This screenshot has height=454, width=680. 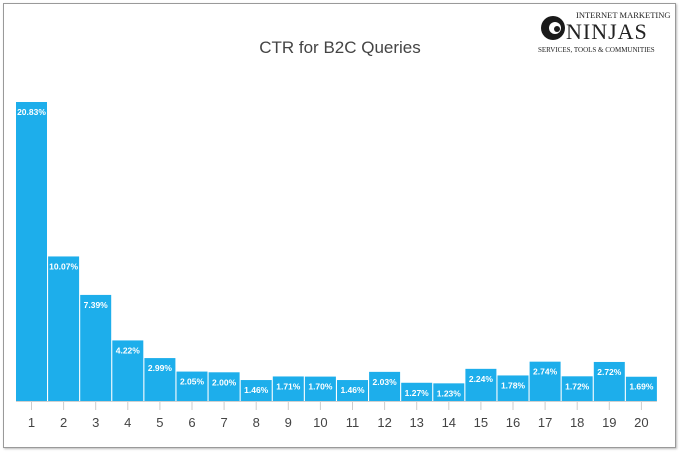 What do you see at coordinates (384, 422) in the screenshot?
I see `x-tick-label: 12` at bounding box center [384, 422].